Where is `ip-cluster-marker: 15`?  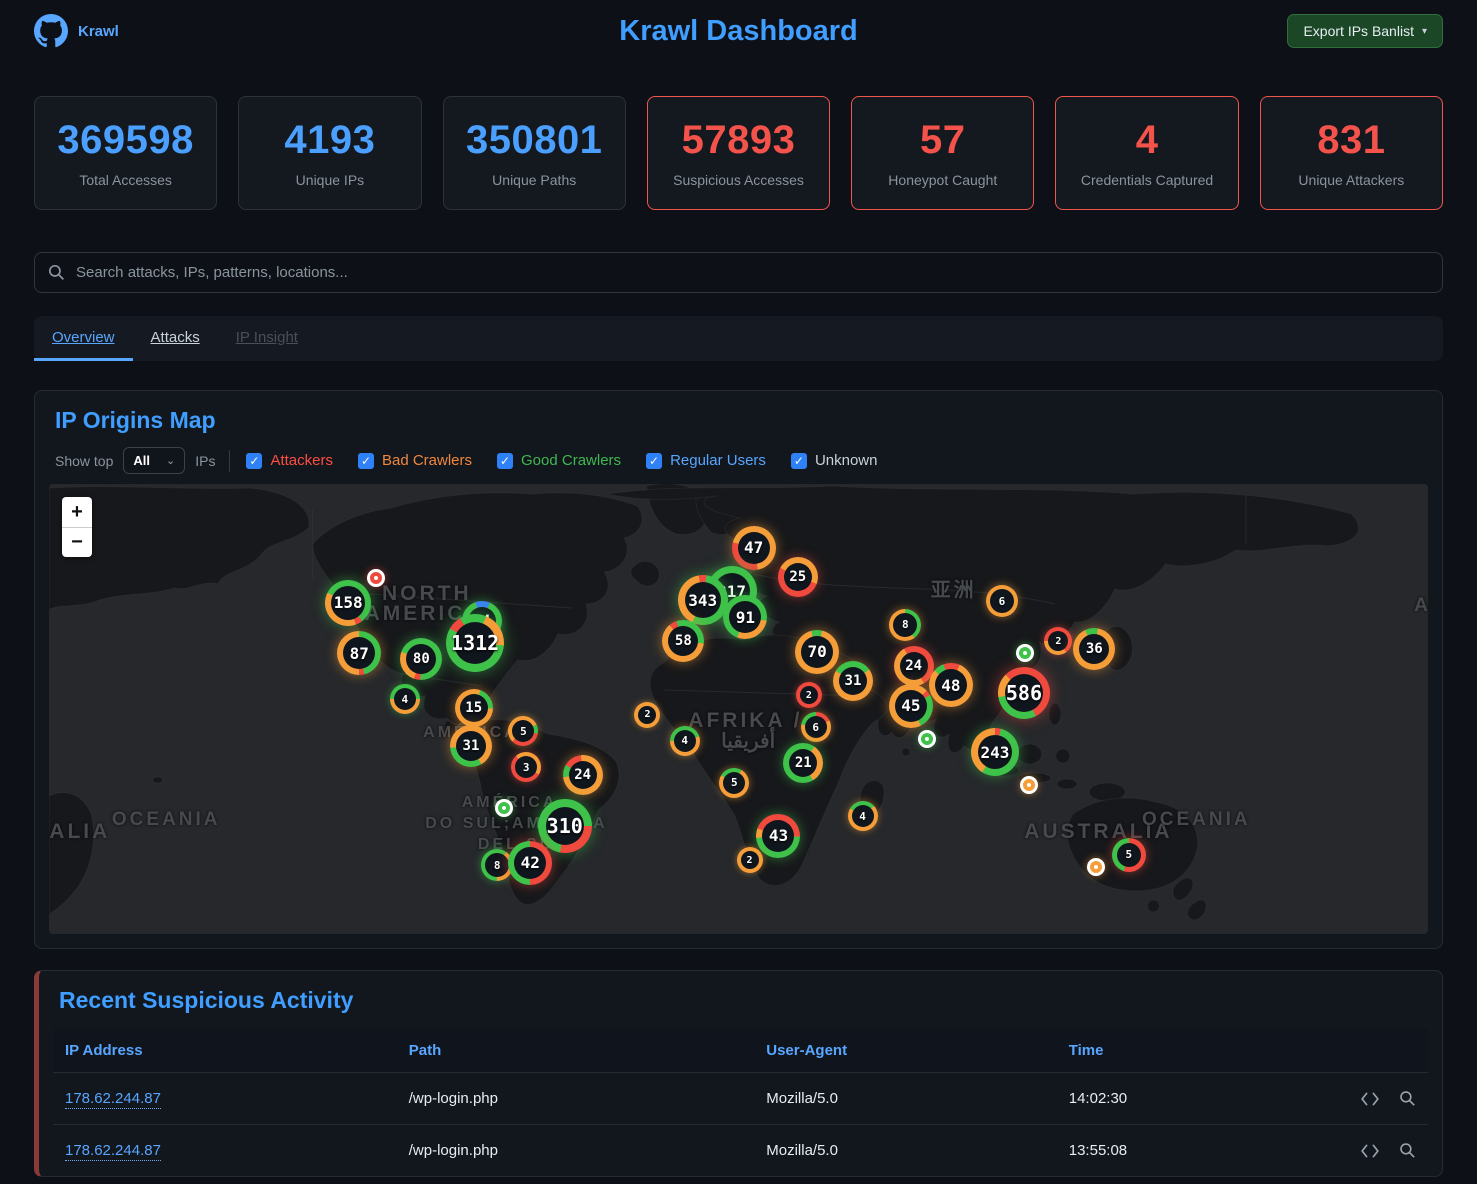
ip-cluster-marker: 15 is located at coordinates (473, 708).